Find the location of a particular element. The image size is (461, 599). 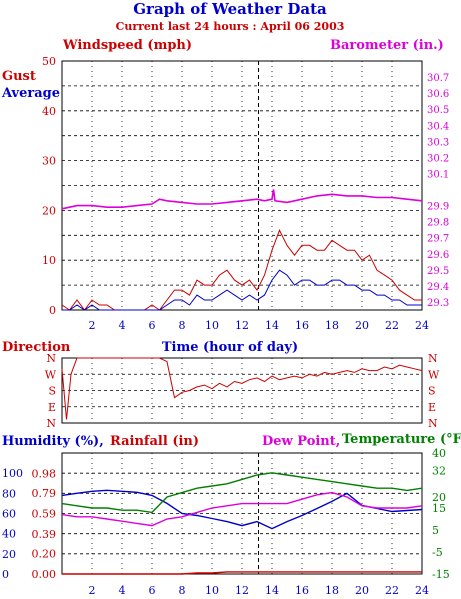

series-gust-line is located at coordinates (241, 270).